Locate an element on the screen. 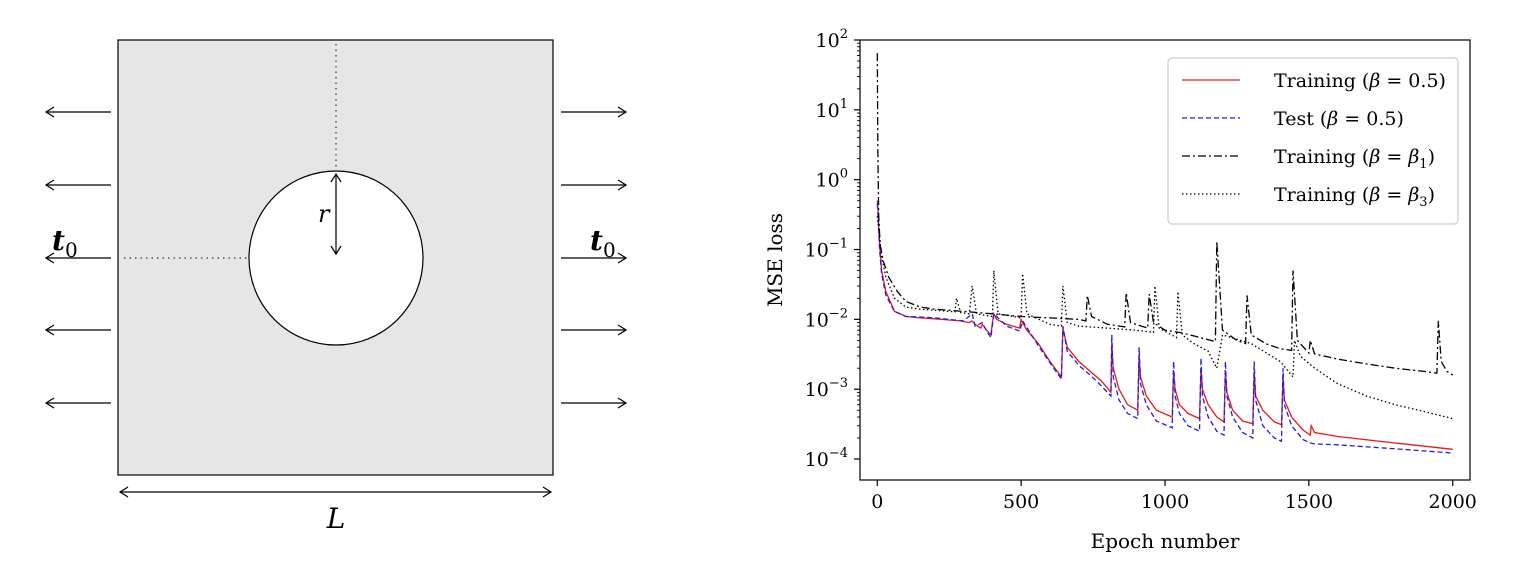 The width and height of the screenshot is (1520, 572). traction-label-left: t0 is located at coordinates (65, 243).